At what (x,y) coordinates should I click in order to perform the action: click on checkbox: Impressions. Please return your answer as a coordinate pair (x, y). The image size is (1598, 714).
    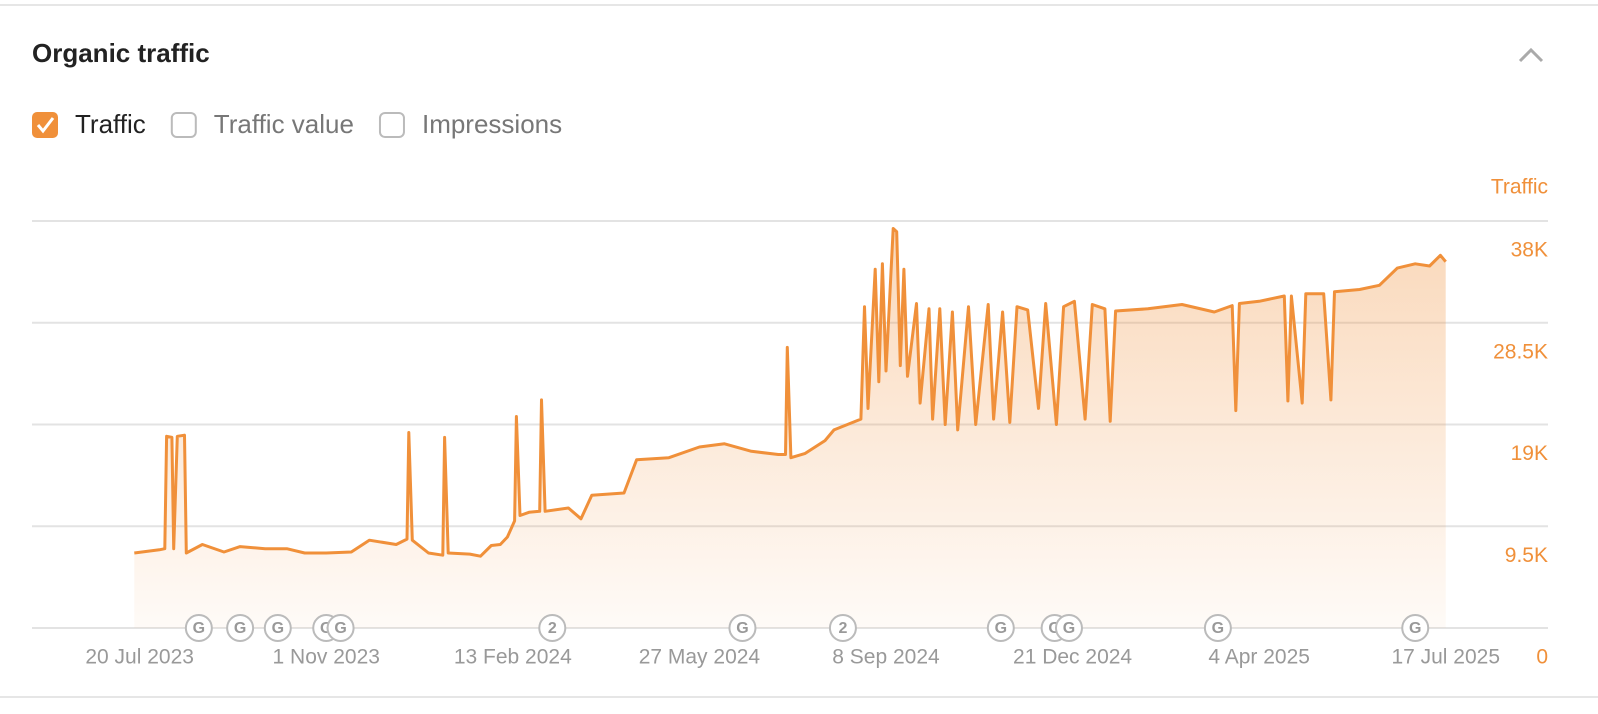
    Looking at the image, I should click on (470, 124).